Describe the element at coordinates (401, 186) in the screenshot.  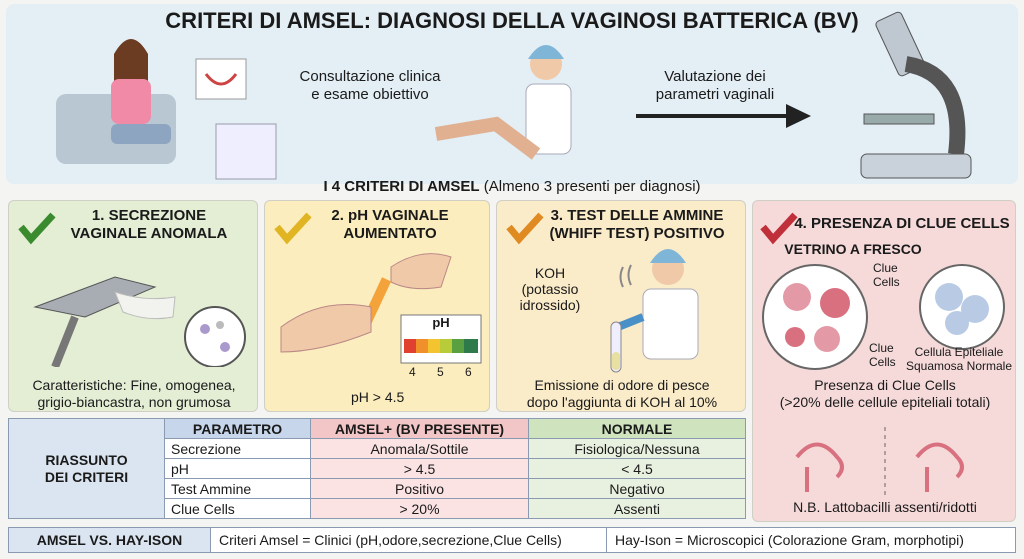
I see `criteria-title: I 4 CRITERI DI AMSEL` at that location.